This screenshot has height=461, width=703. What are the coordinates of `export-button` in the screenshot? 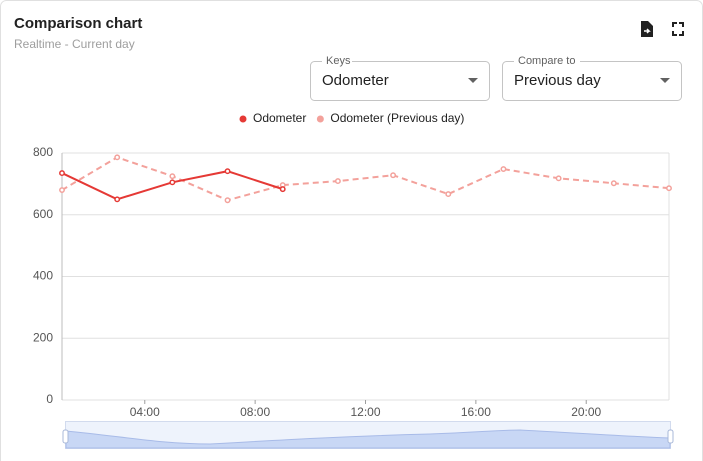 It's located at (647, 29).